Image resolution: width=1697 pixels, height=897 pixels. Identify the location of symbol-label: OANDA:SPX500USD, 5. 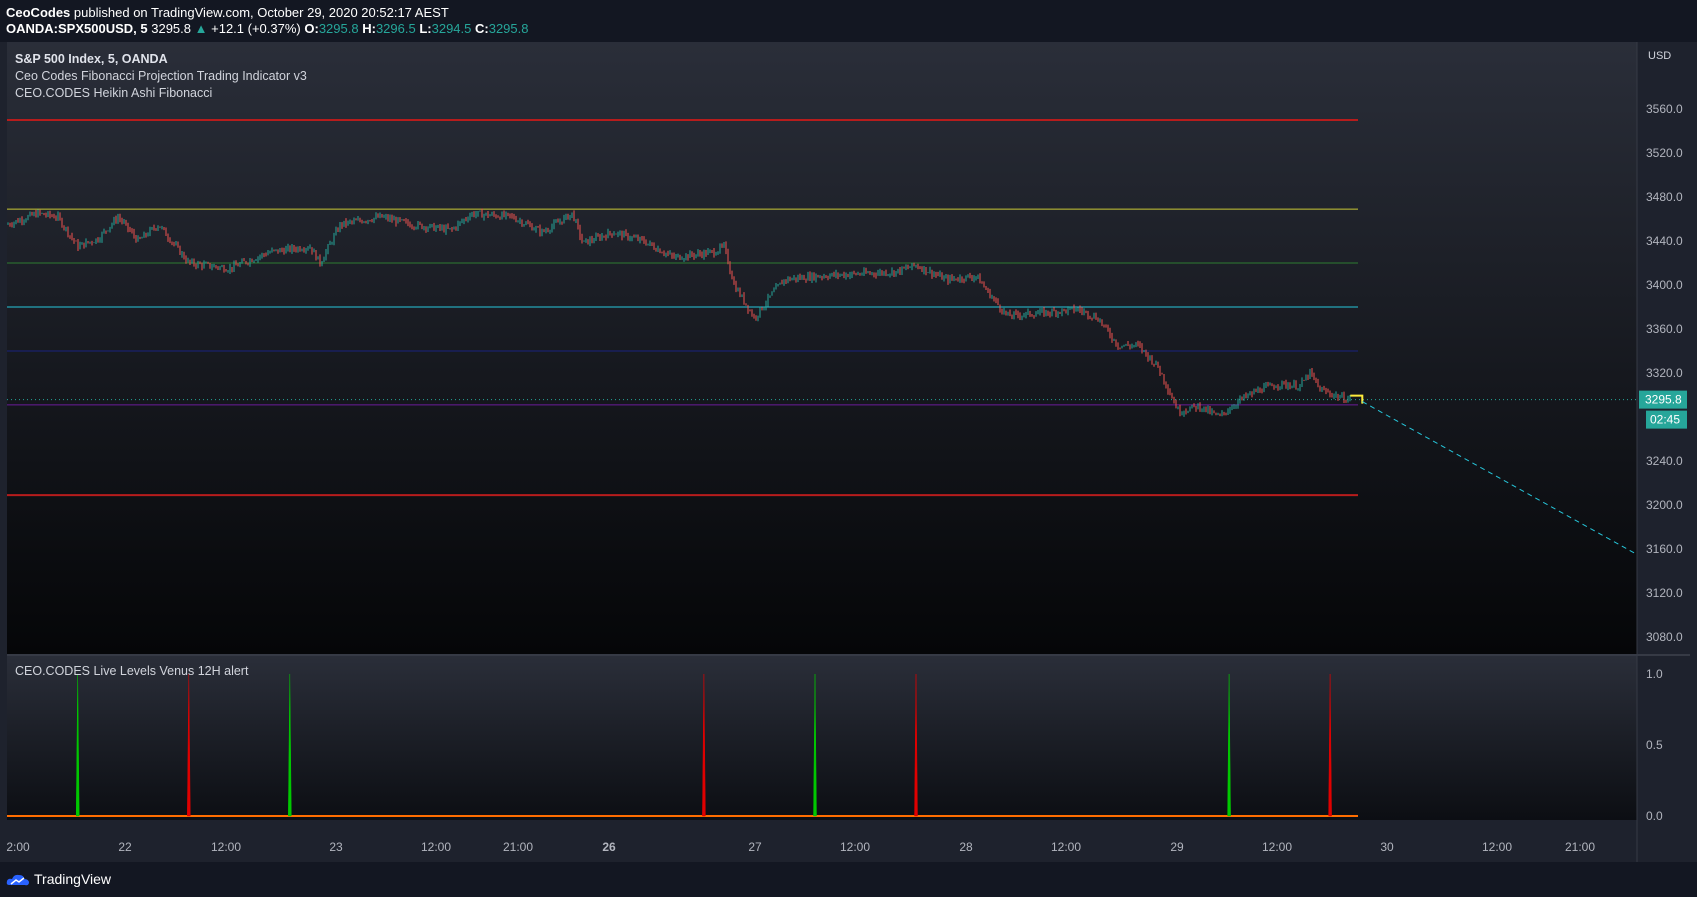
(77, 28).